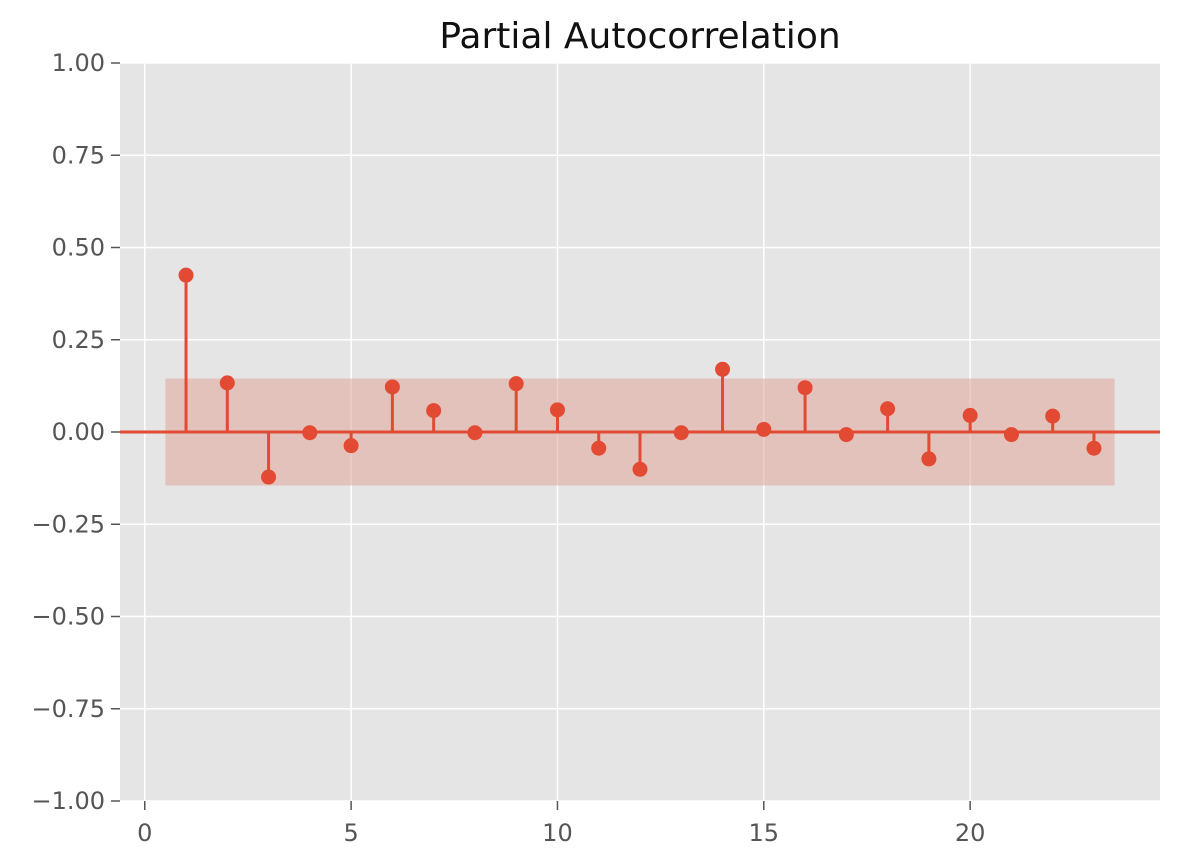 The width and height of the screenshot is (1180, 866). Describe the element at coordinates (68, 524) in the screenshot. I see `y-tick-label-5: −0.25` at that location.